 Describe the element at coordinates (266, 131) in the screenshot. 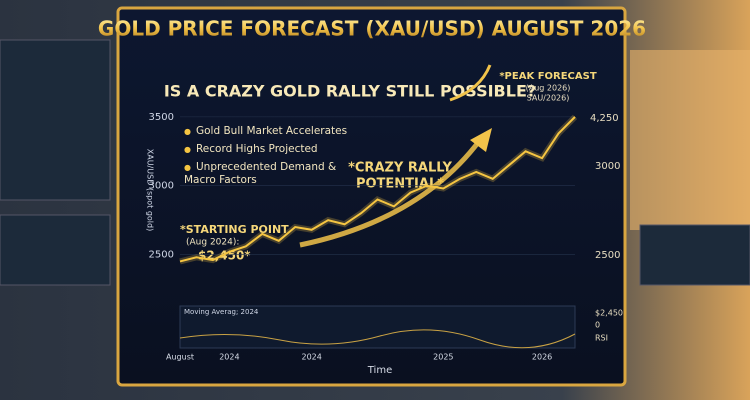

I see `bullet: Gold Bull Market Accelerates` at that location.